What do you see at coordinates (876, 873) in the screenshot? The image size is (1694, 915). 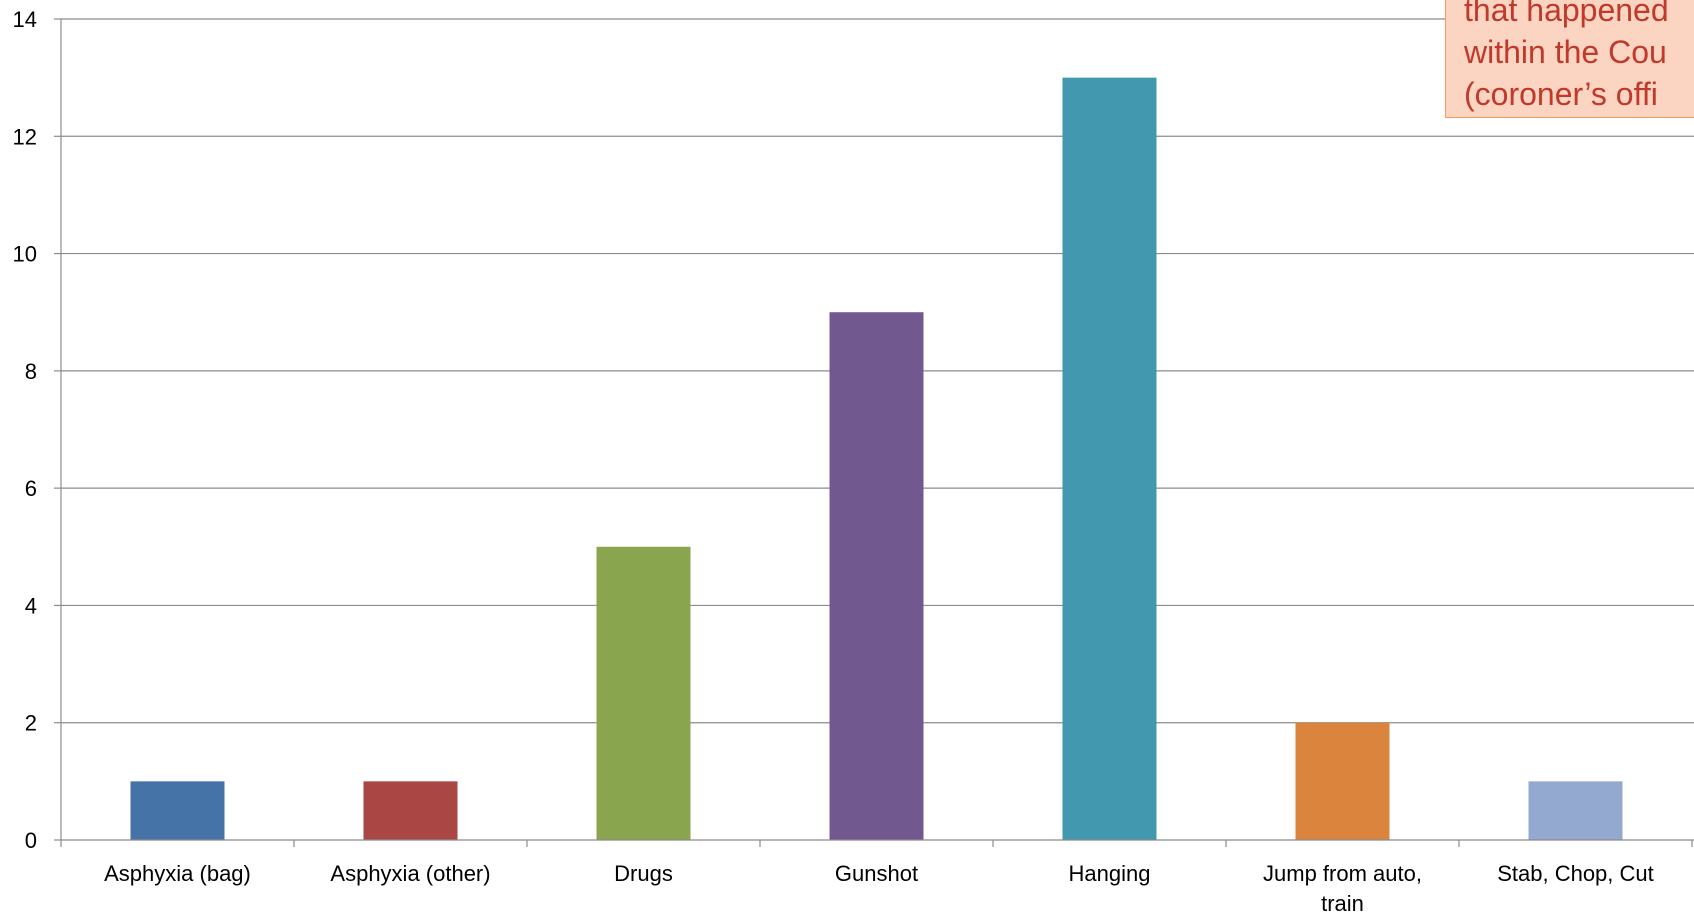 I see `x-category-label: Gunshot` at bounding box center [876, 873].